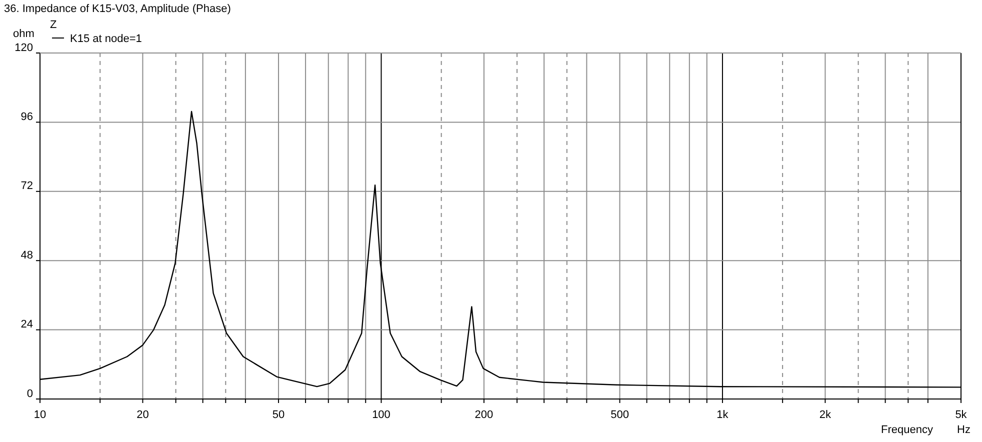 Image resolution: width=982 pixels, height=442 pixels. Describe the element at coordinates (26, 324) in the screenshot. I see `y-tick-label: 24` at that location.